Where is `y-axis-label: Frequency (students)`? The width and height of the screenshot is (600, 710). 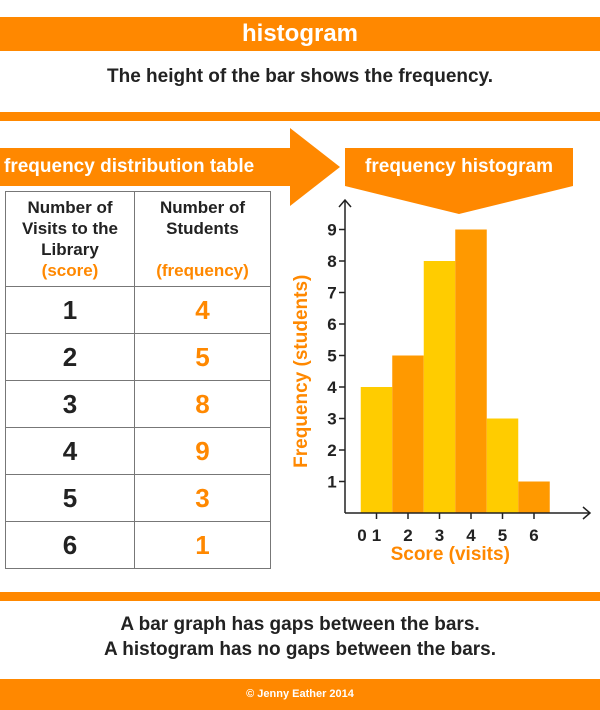 y-axis-label: Frequency (students) is located at coordinates (301, 371).